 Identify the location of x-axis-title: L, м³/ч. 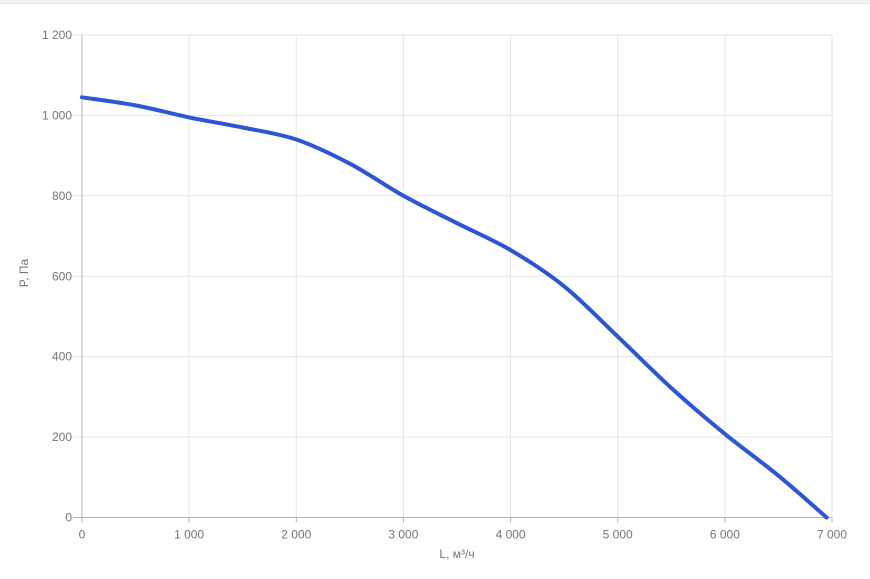
(457, 554).